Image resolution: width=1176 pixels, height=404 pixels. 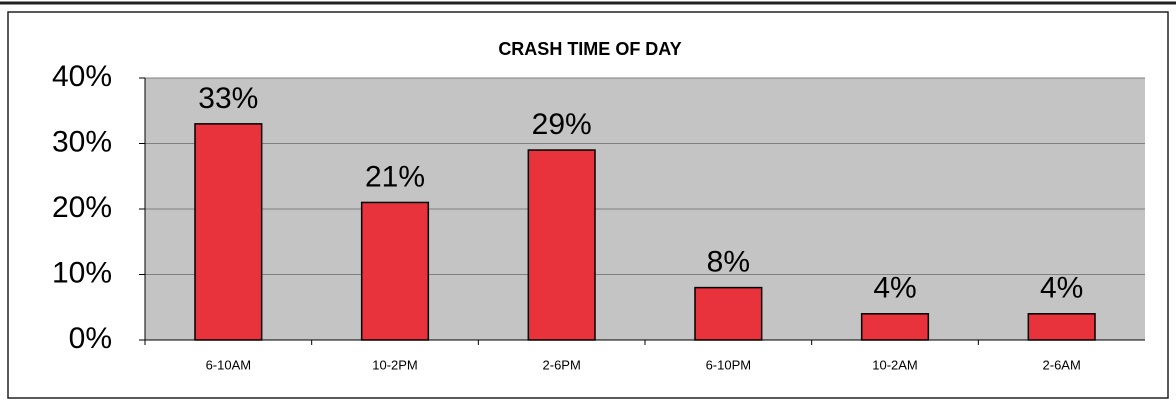 I want to click on chart-title: CRASH TIME OF DAY, so click(x=589, y=49).